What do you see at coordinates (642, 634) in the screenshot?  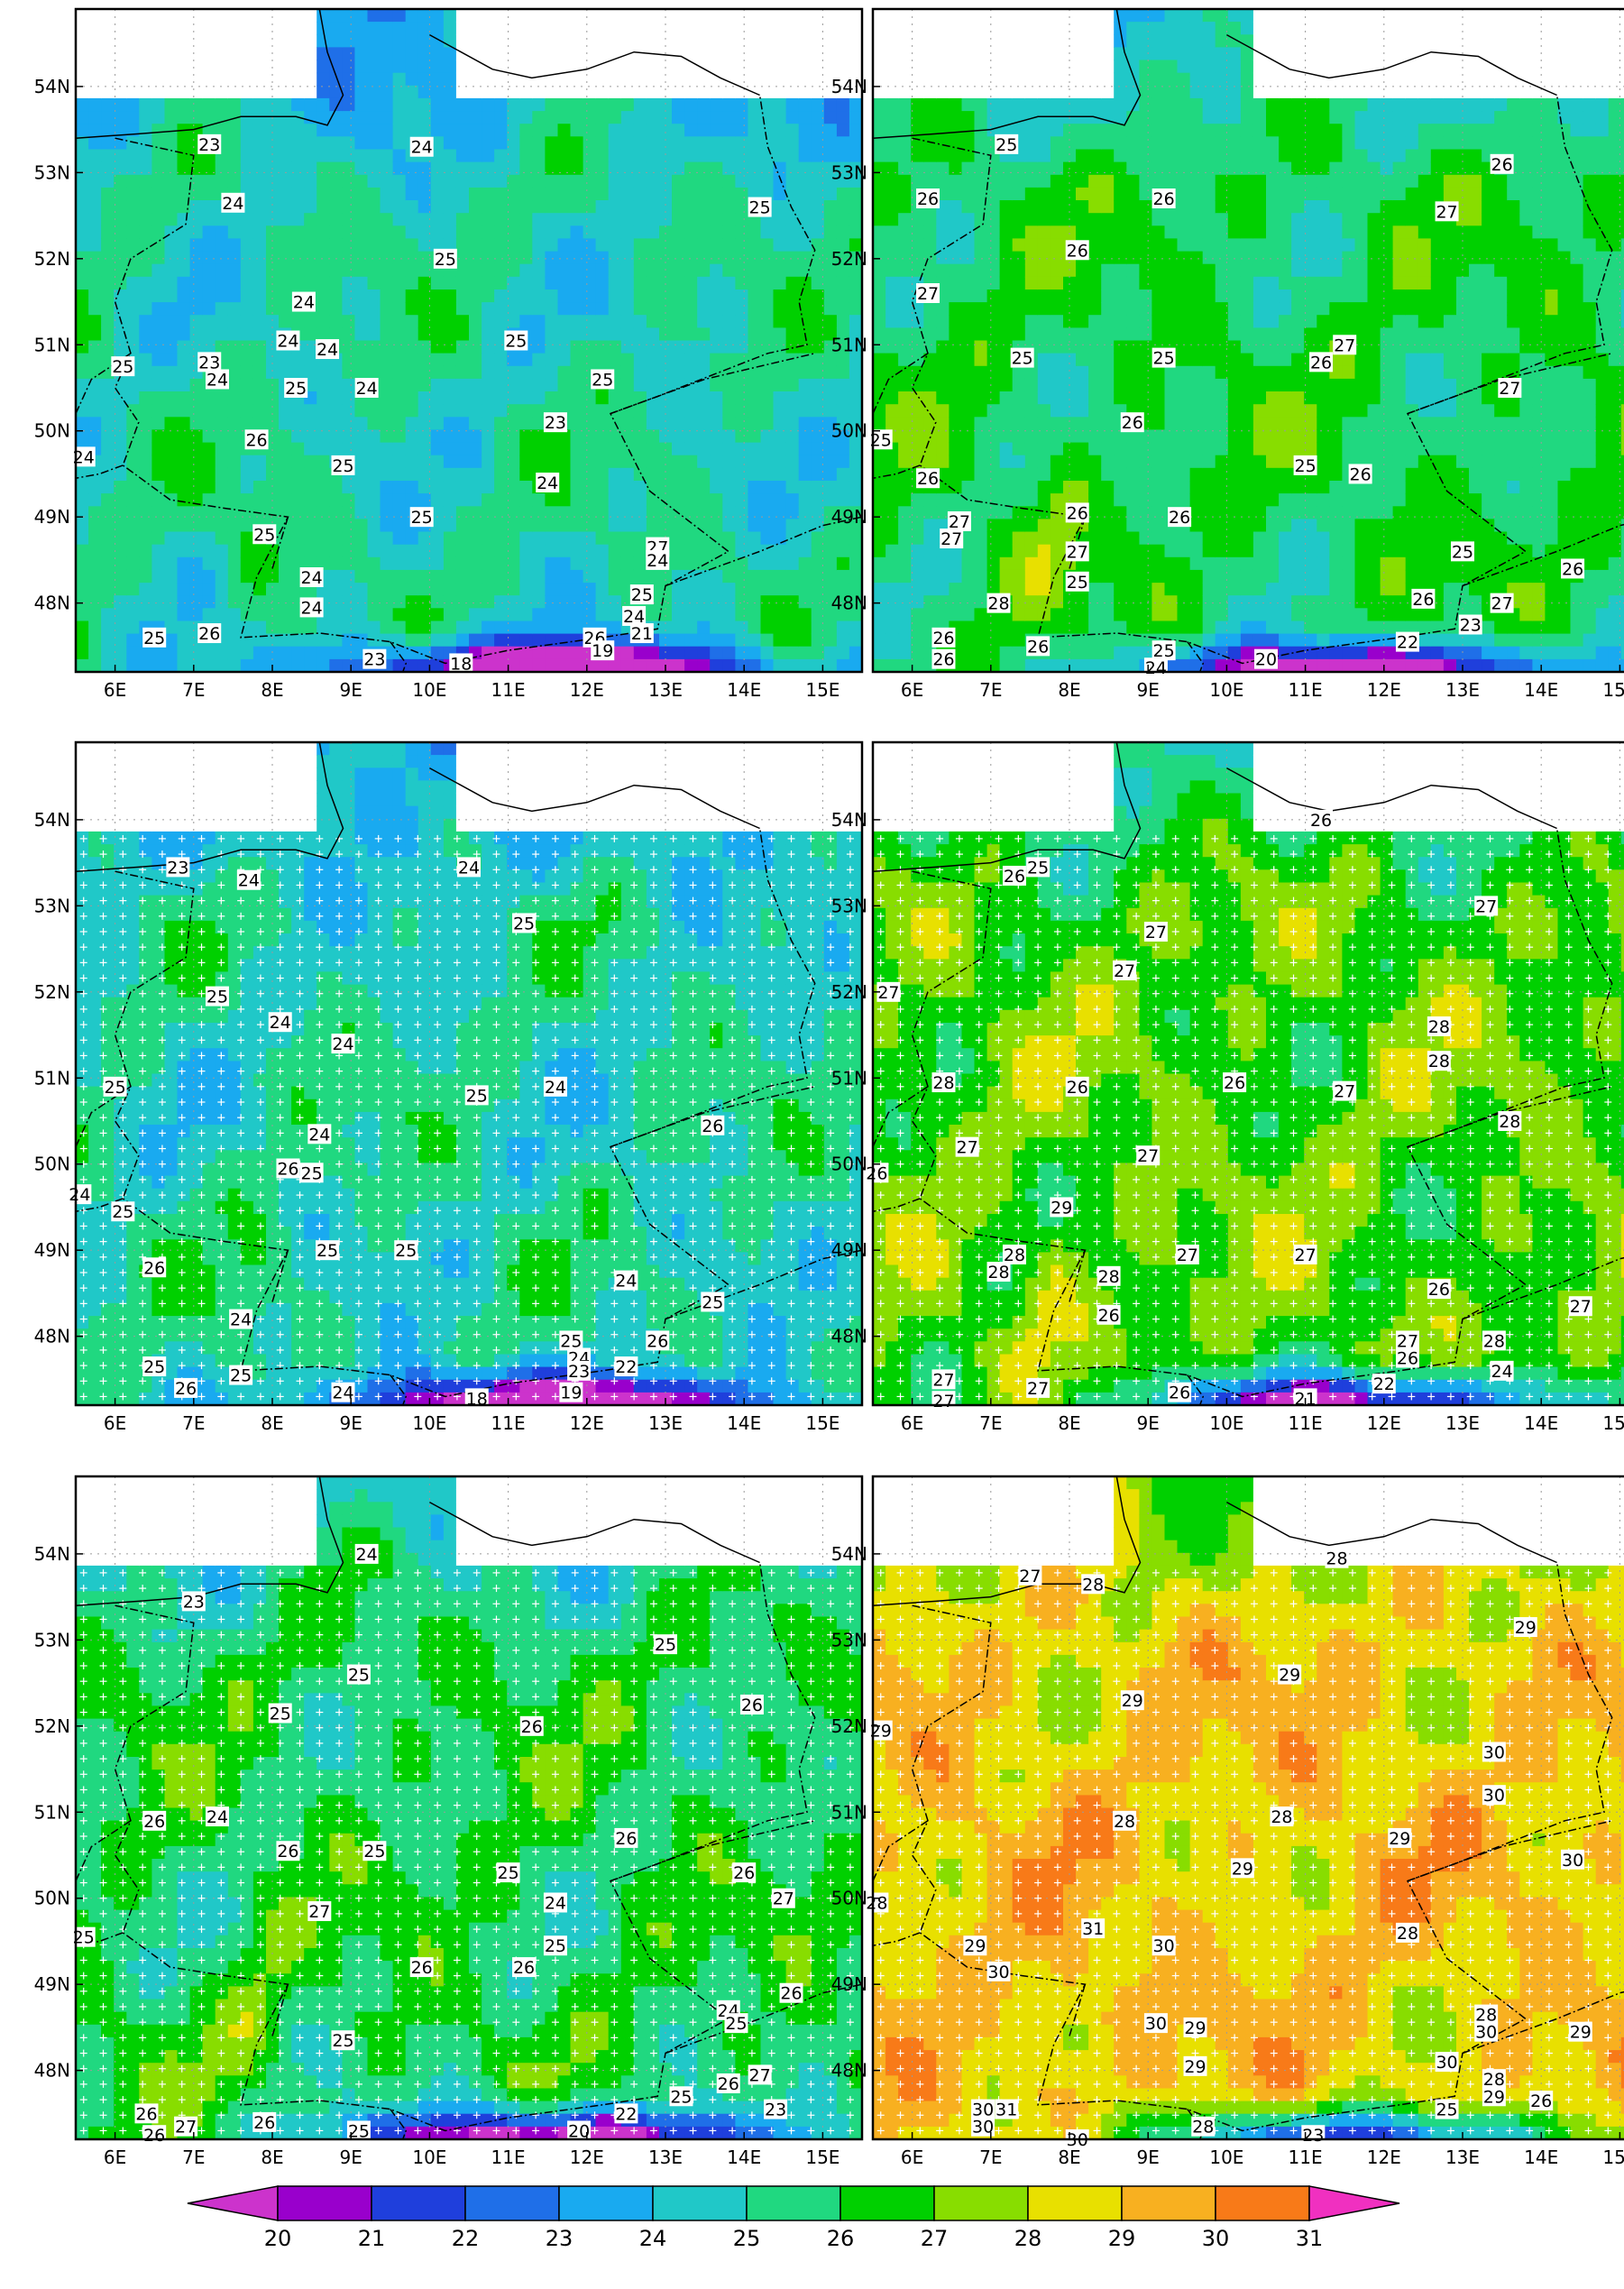 I see `contour-label: 21` at bounding box center [642, 634].